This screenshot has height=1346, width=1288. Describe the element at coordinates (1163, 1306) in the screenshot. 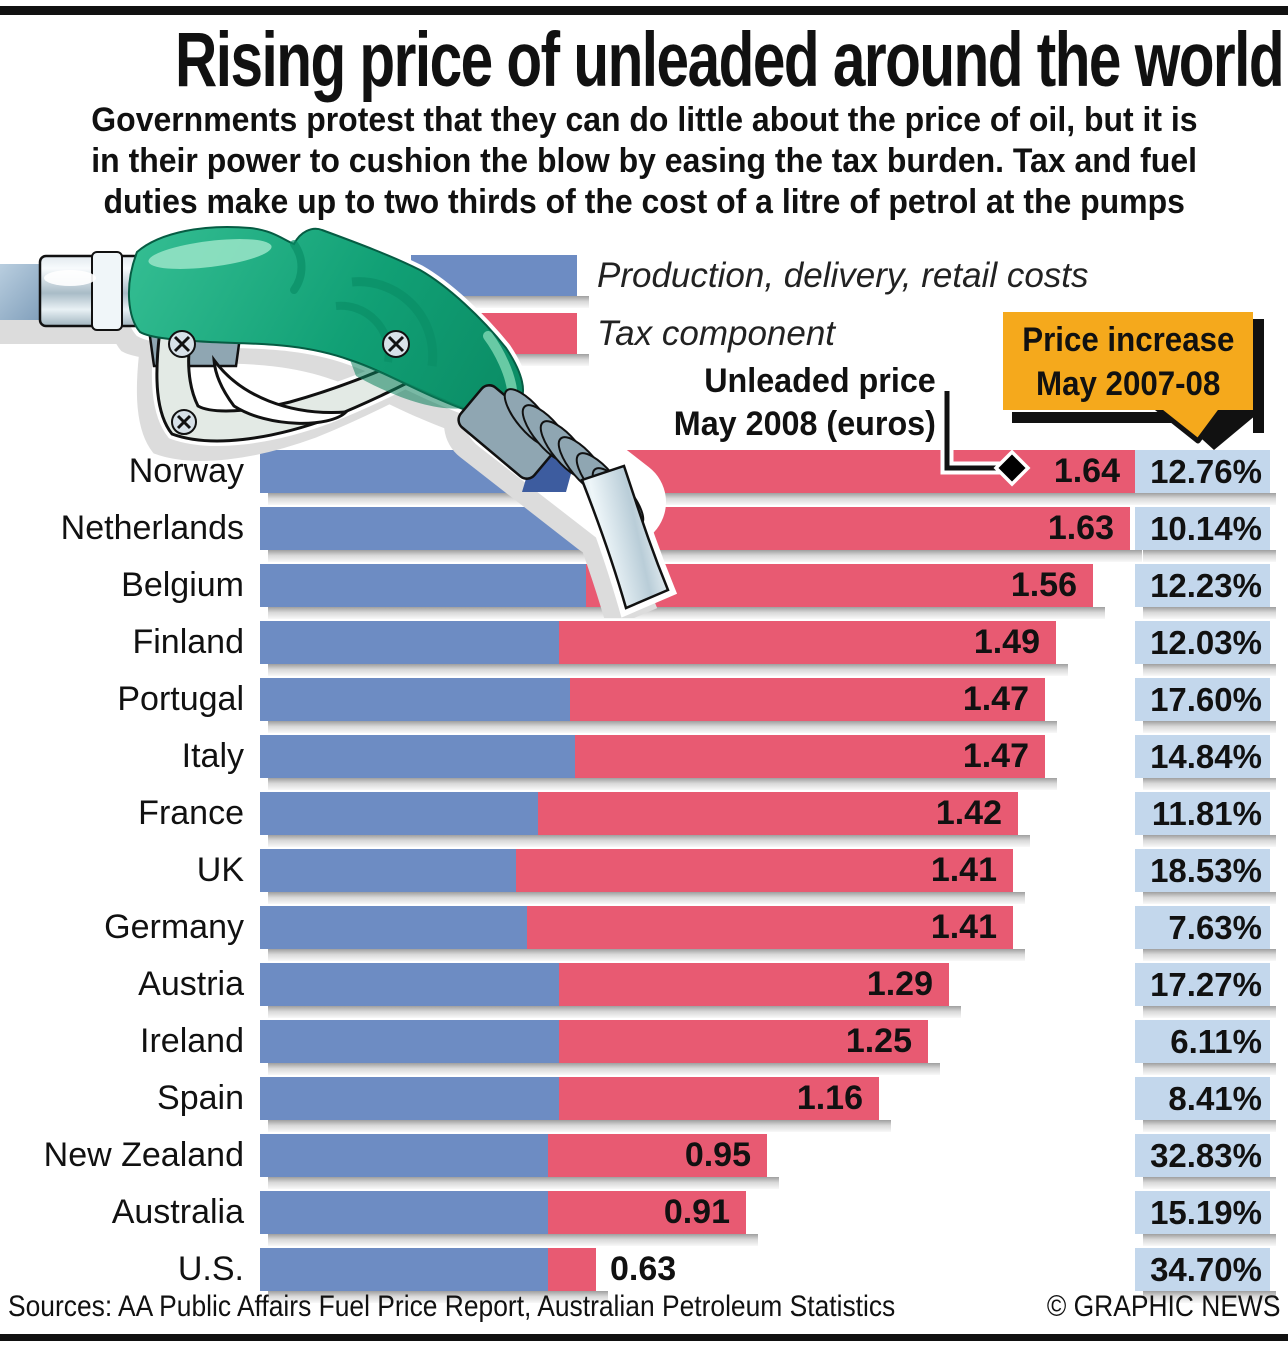

I see `credit-note: © GRAPHIC NEWS` at that location.